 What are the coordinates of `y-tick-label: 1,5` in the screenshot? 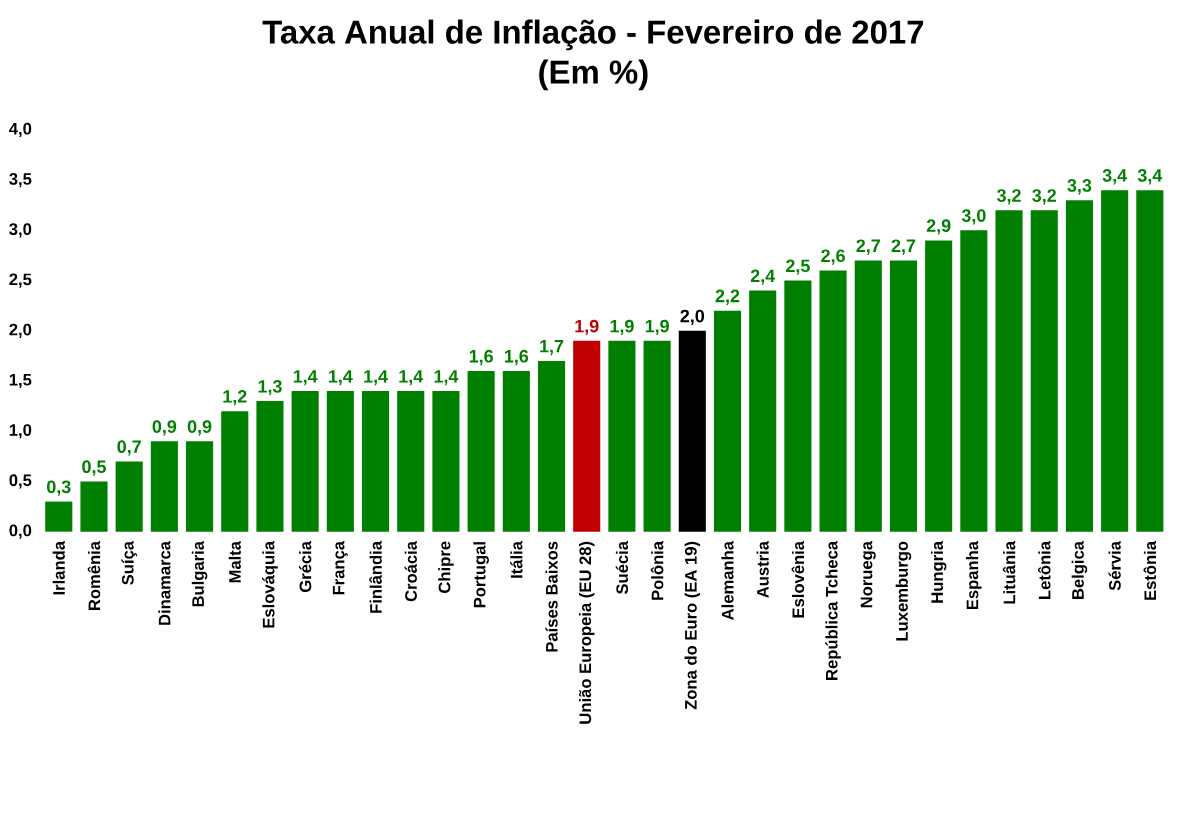 It's located at (20, 380).